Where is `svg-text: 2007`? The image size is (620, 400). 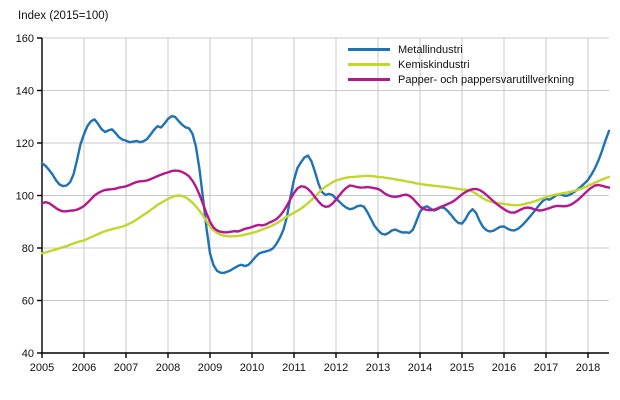
svg-text: 2007 is located at coordinates (126, 368).